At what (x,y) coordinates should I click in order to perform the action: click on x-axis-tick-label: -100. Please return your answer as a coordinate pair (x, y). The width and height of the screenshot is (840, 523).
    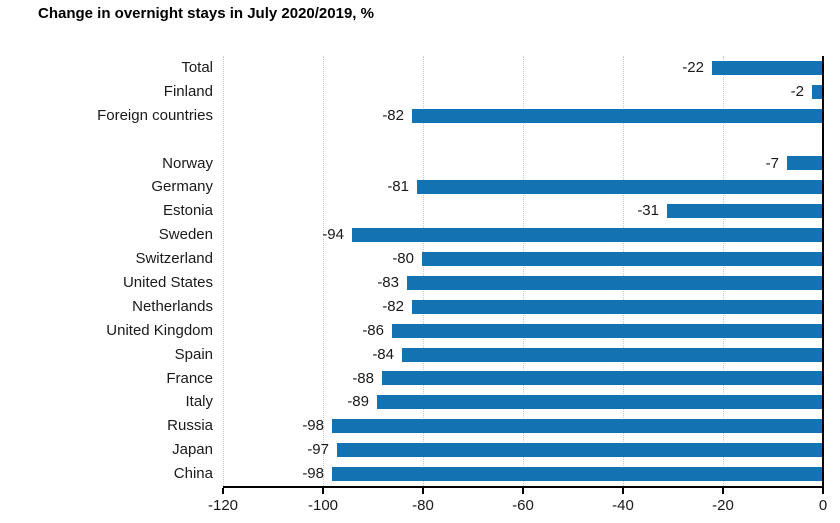
    Looking at the image, I should click on (323, 505).